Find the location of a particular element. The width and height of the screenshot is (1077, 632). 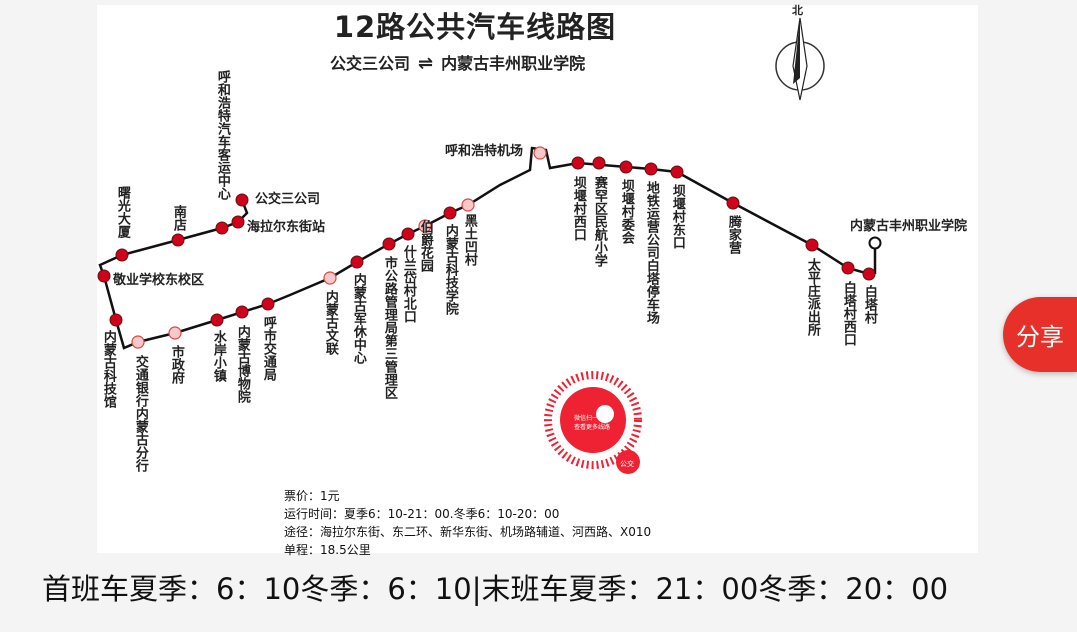

station-label: 黑土凹村 is located at coordinates (469, 240).